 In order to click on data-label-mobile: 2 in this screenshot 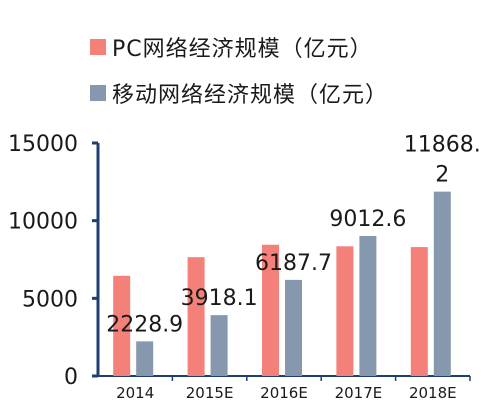, I will do `click(442, 175)`.